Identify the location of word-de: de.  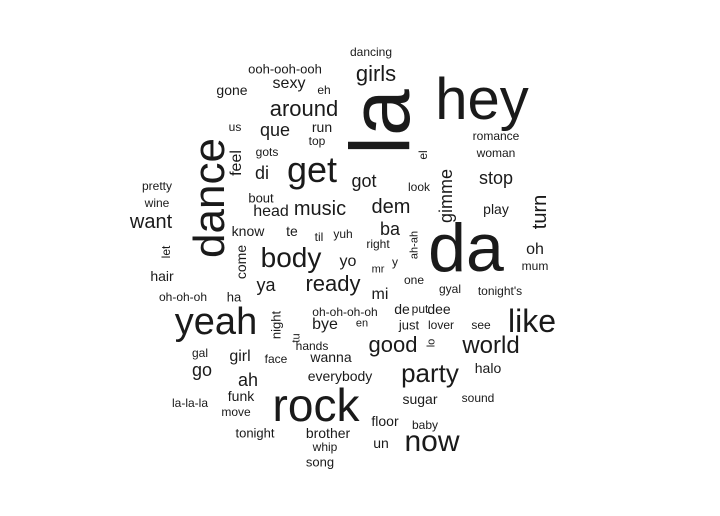
(402, 309).